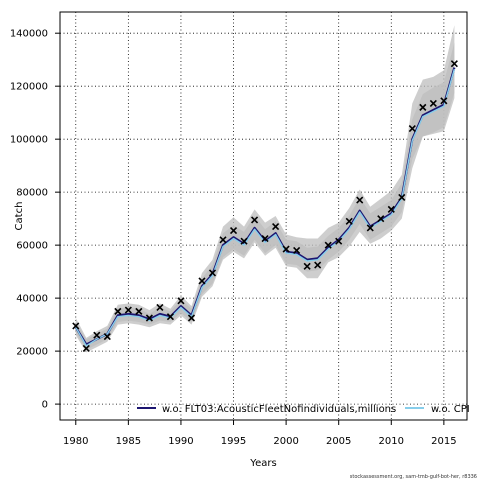  What do you see at coordinates (32, 193) in the screenshot?
I see `y-tick-label: 80000` at bounding box center [32, 193].